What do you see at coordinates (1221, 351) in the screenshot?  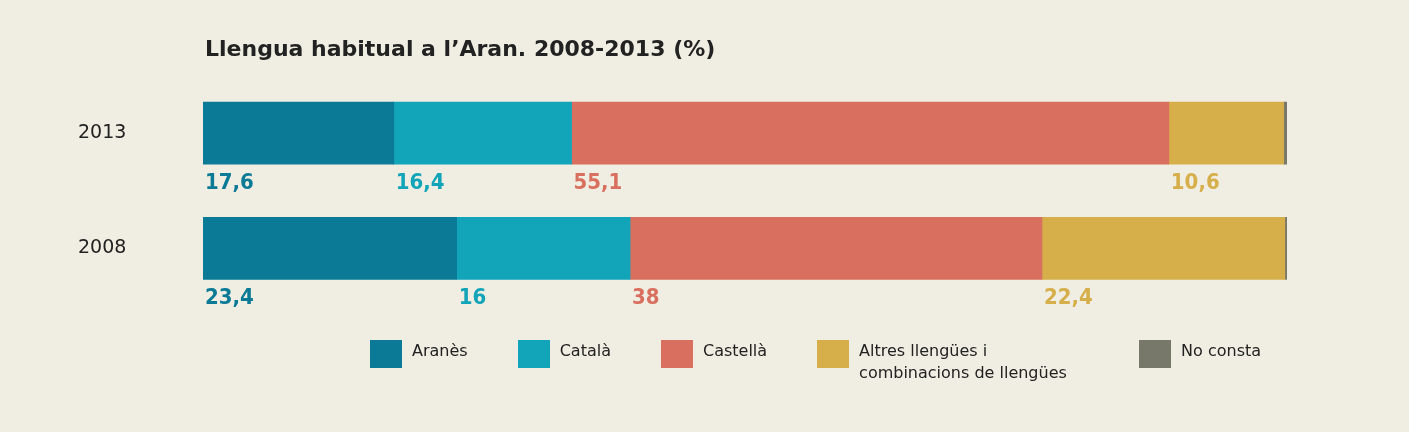 I see `legend-label: No consta` at bounding box center [1221, 351].